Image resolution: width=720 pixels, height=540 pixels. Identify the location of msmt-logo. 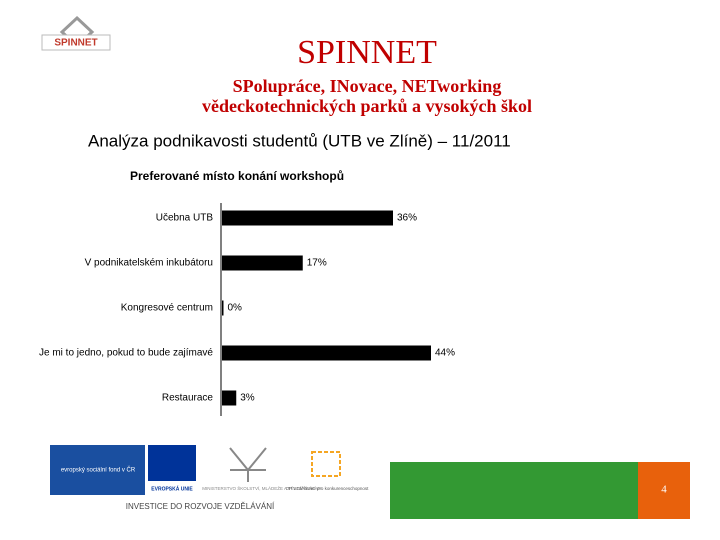
(248, 464).